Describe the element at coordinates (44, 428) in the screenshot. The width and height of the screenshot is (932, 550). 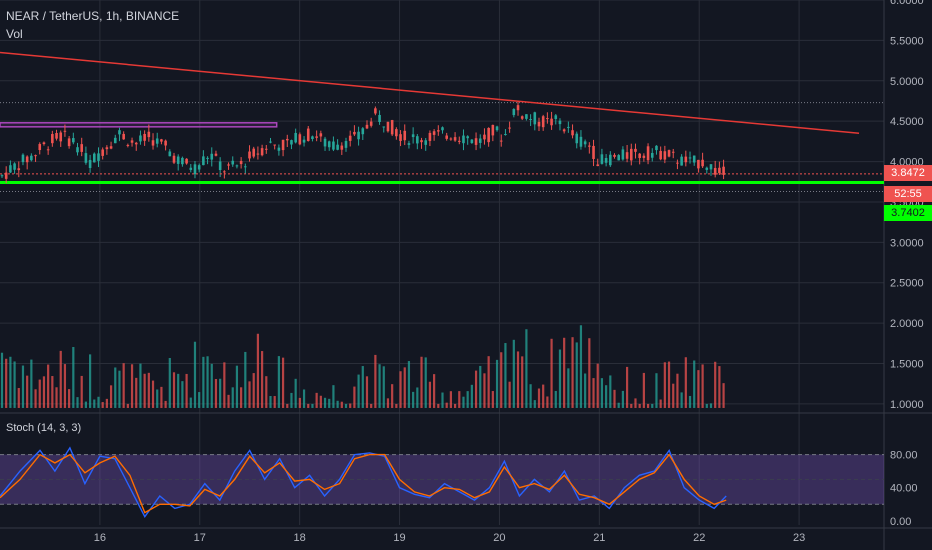
I see `stoch-legend: Stoch (14, 3, 3)` at that location.